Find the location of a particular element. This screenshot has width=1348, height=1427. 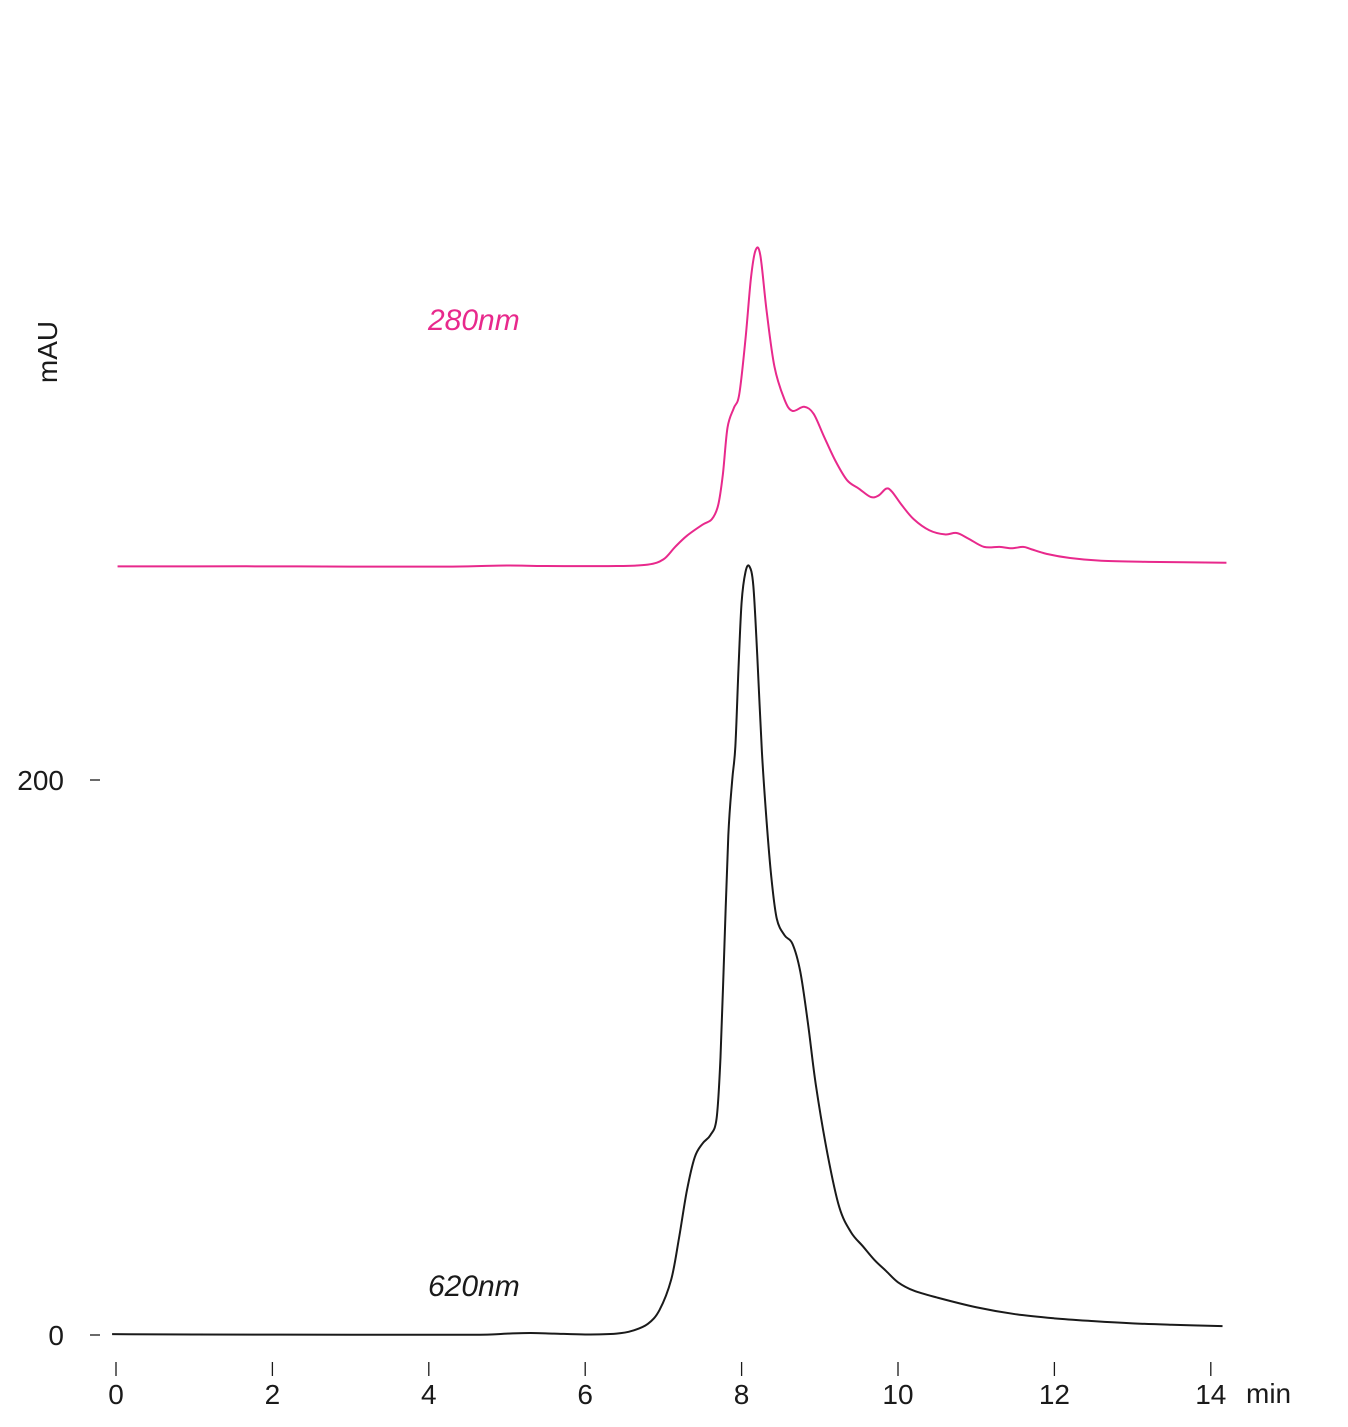

x-tick-label: 6 is located at coordinates (585, 1394).